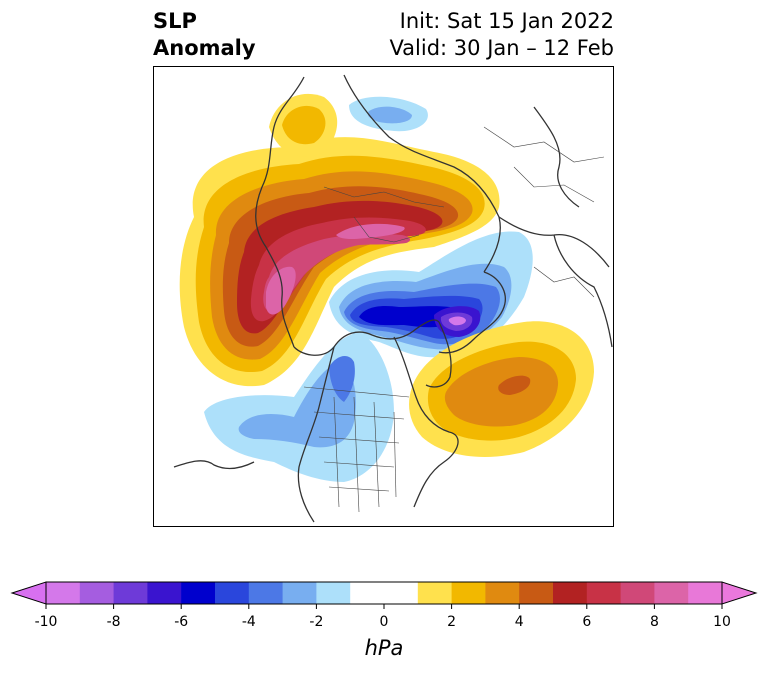 Image resolution: width=768 pixels, height=673 pixels. I want to click on colorbar-tick-label: 8, so click(654, 622).